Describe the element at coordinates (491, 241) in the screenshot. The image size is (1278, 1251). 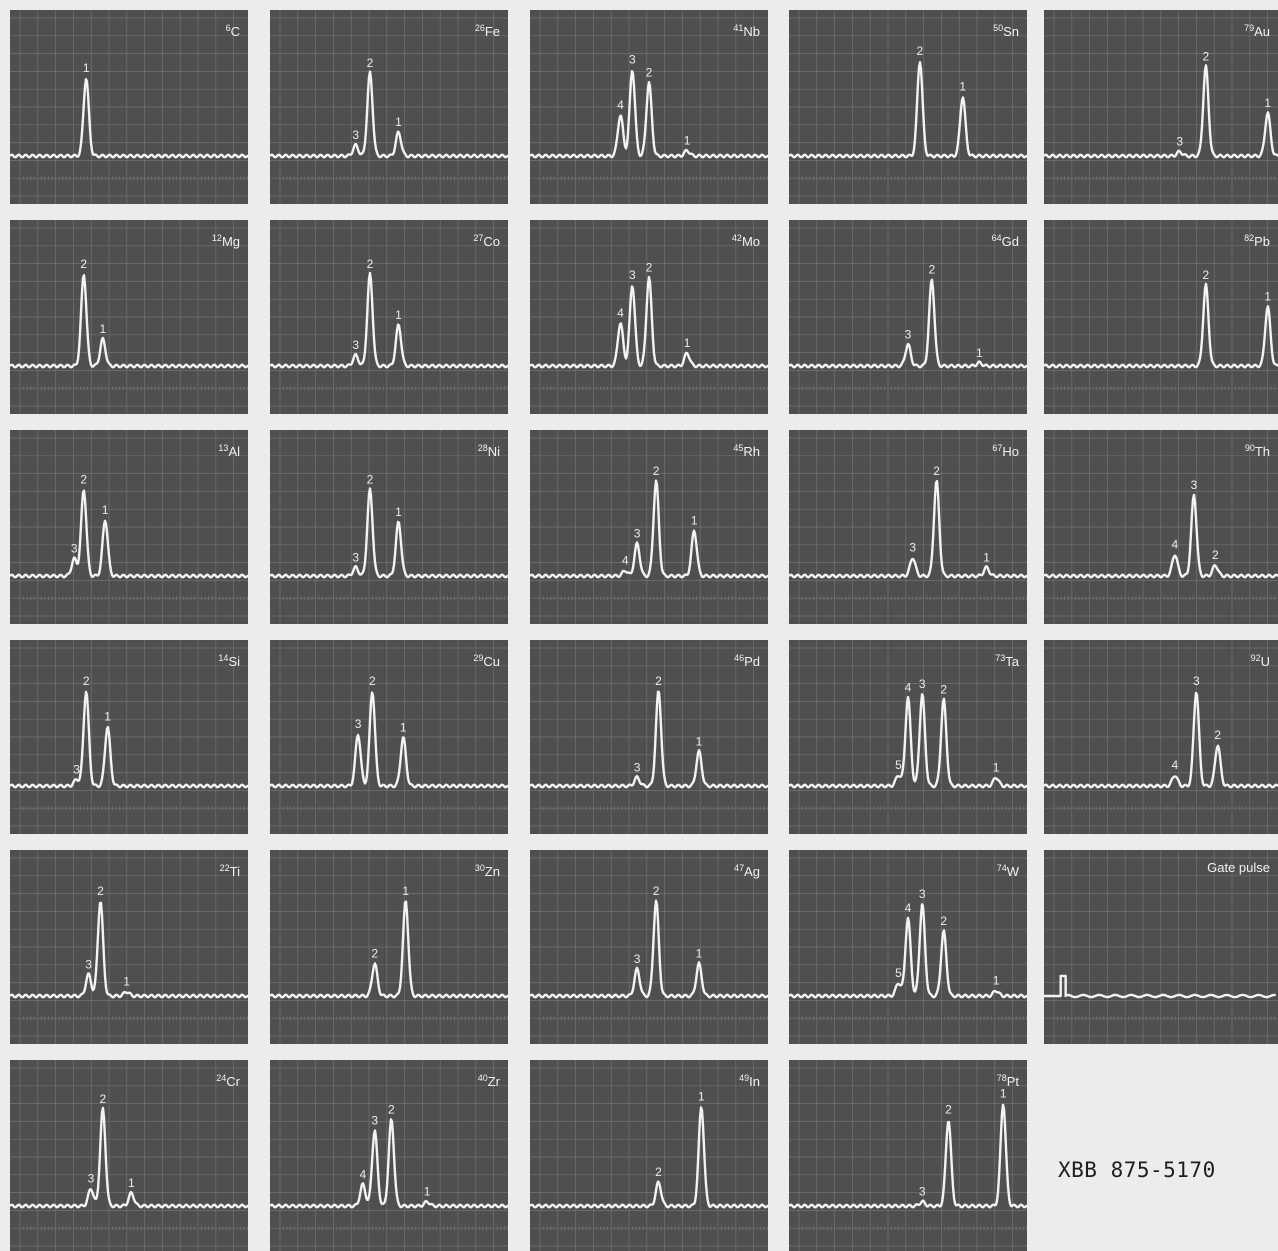
I see `element-symbol: Co` at that location.